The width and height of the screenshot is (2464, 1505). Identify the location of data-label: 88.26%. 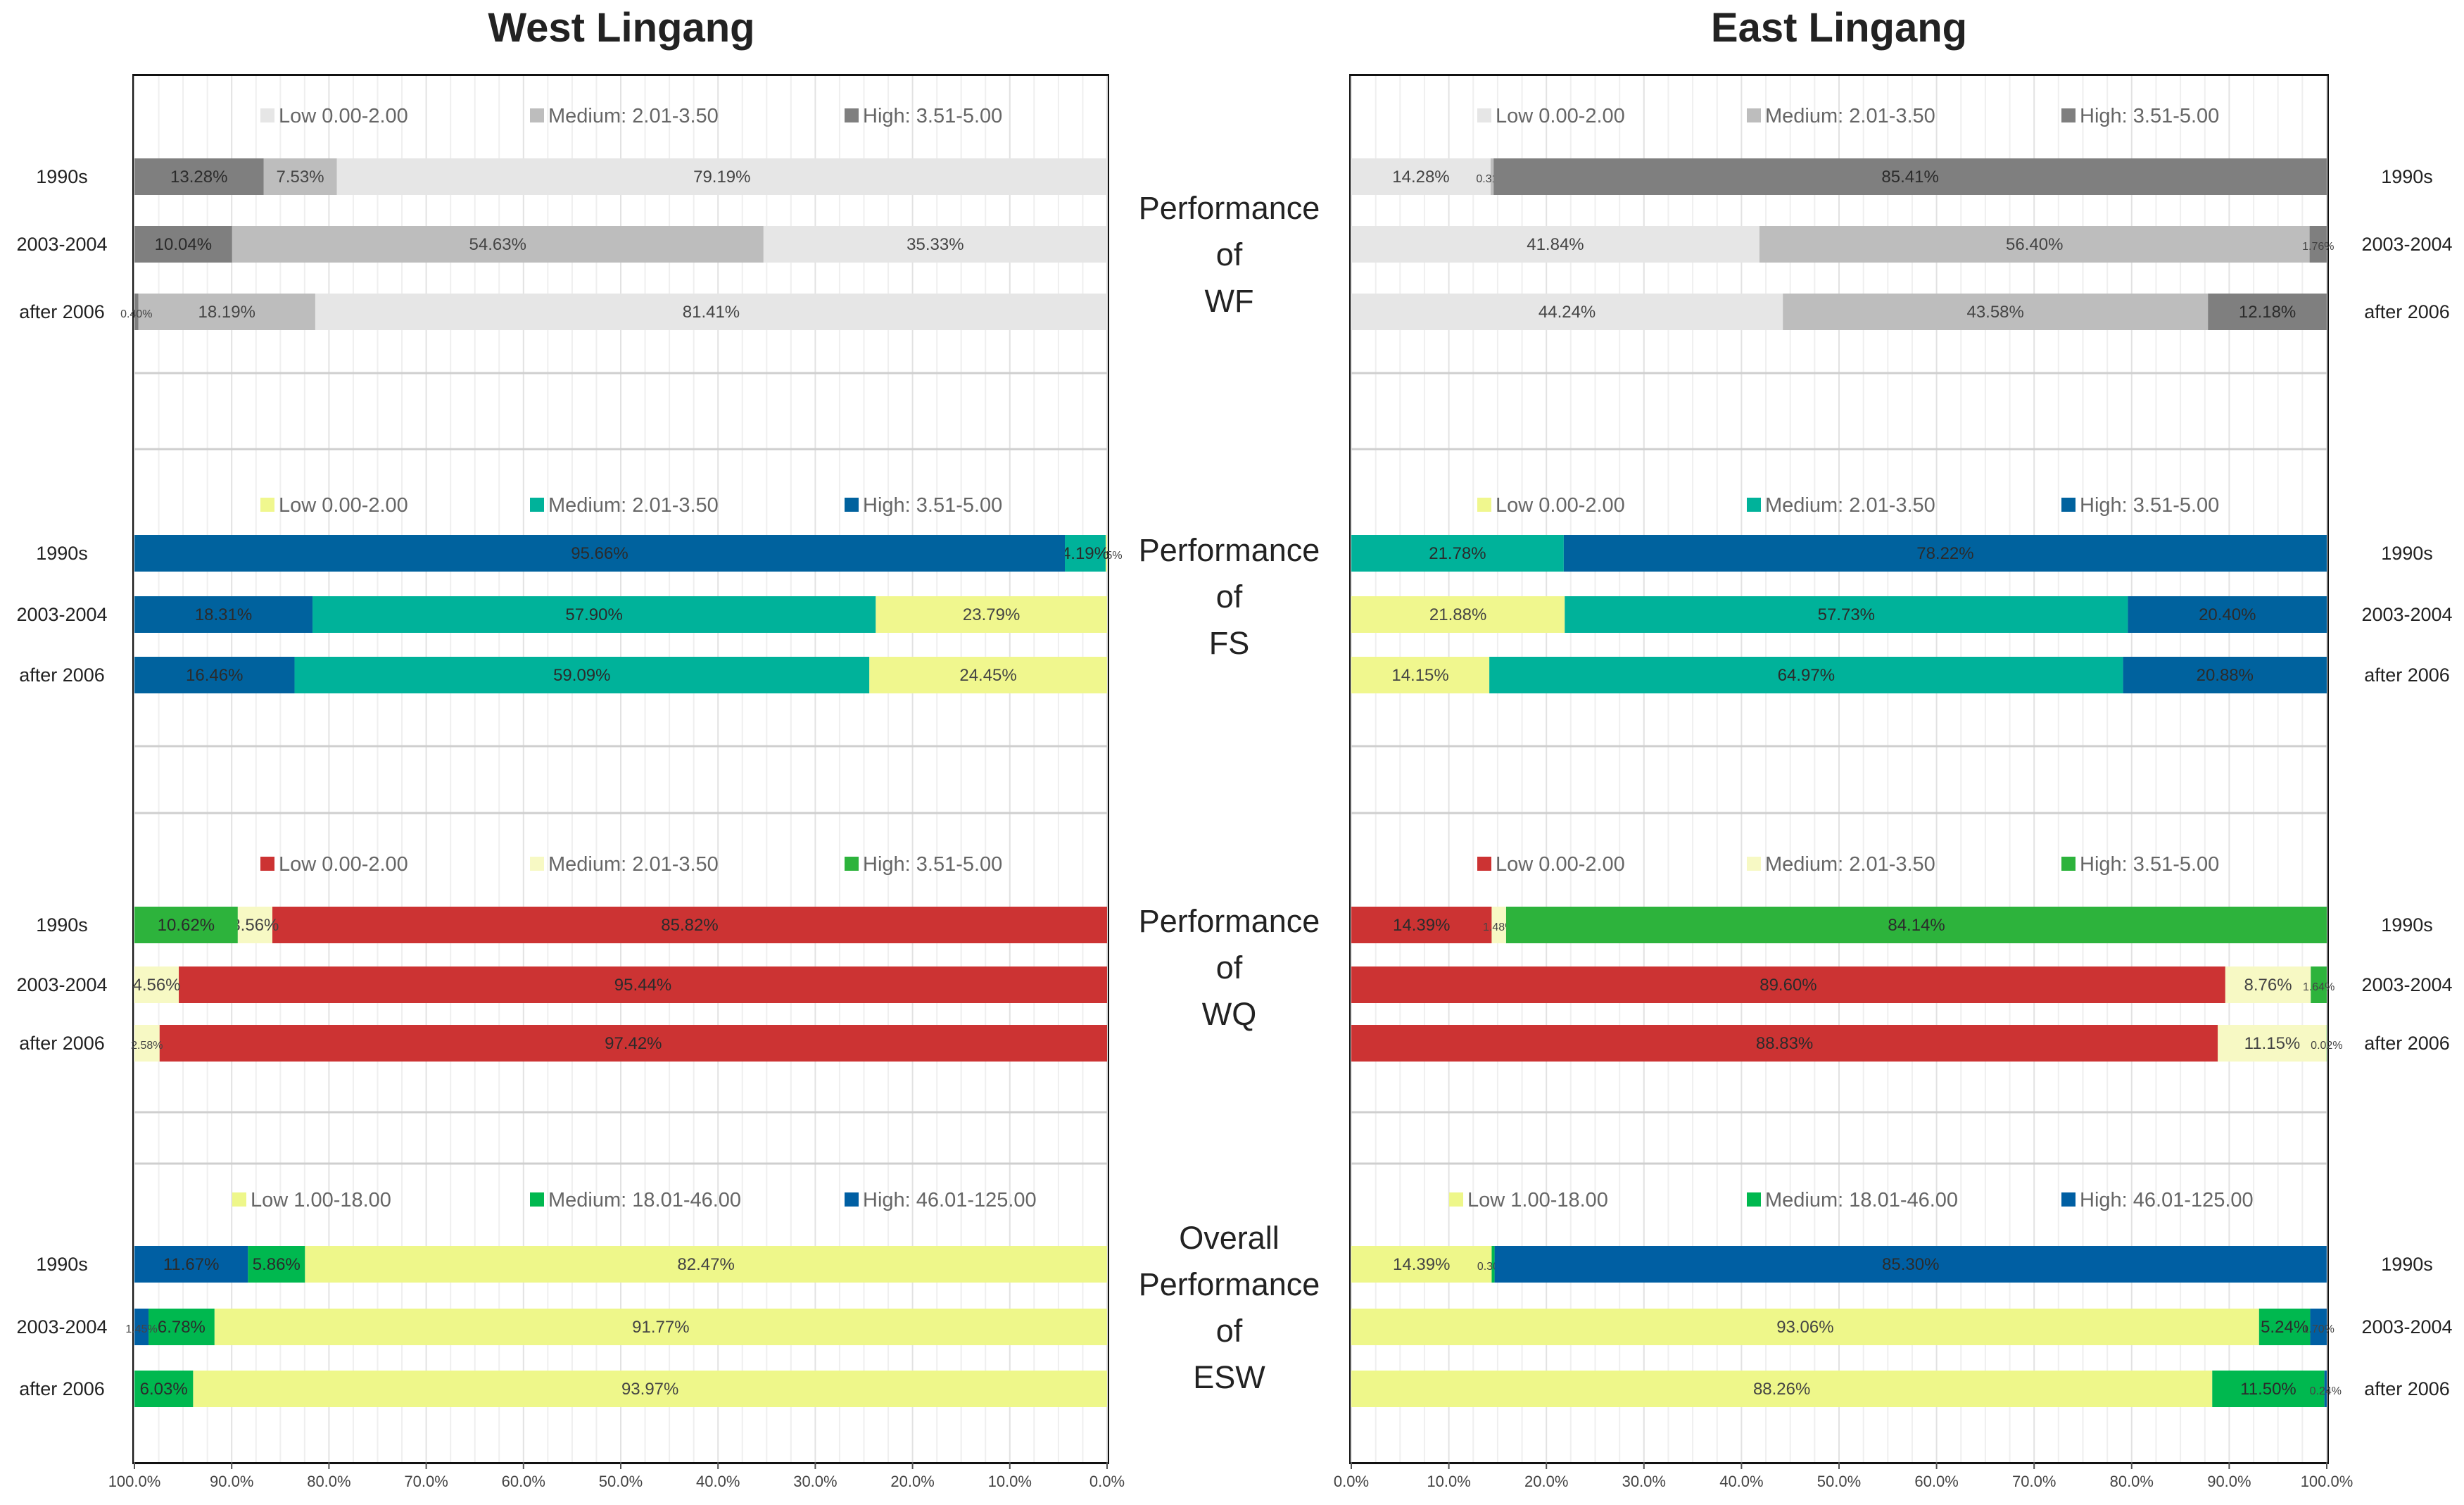
(1781, 1389).